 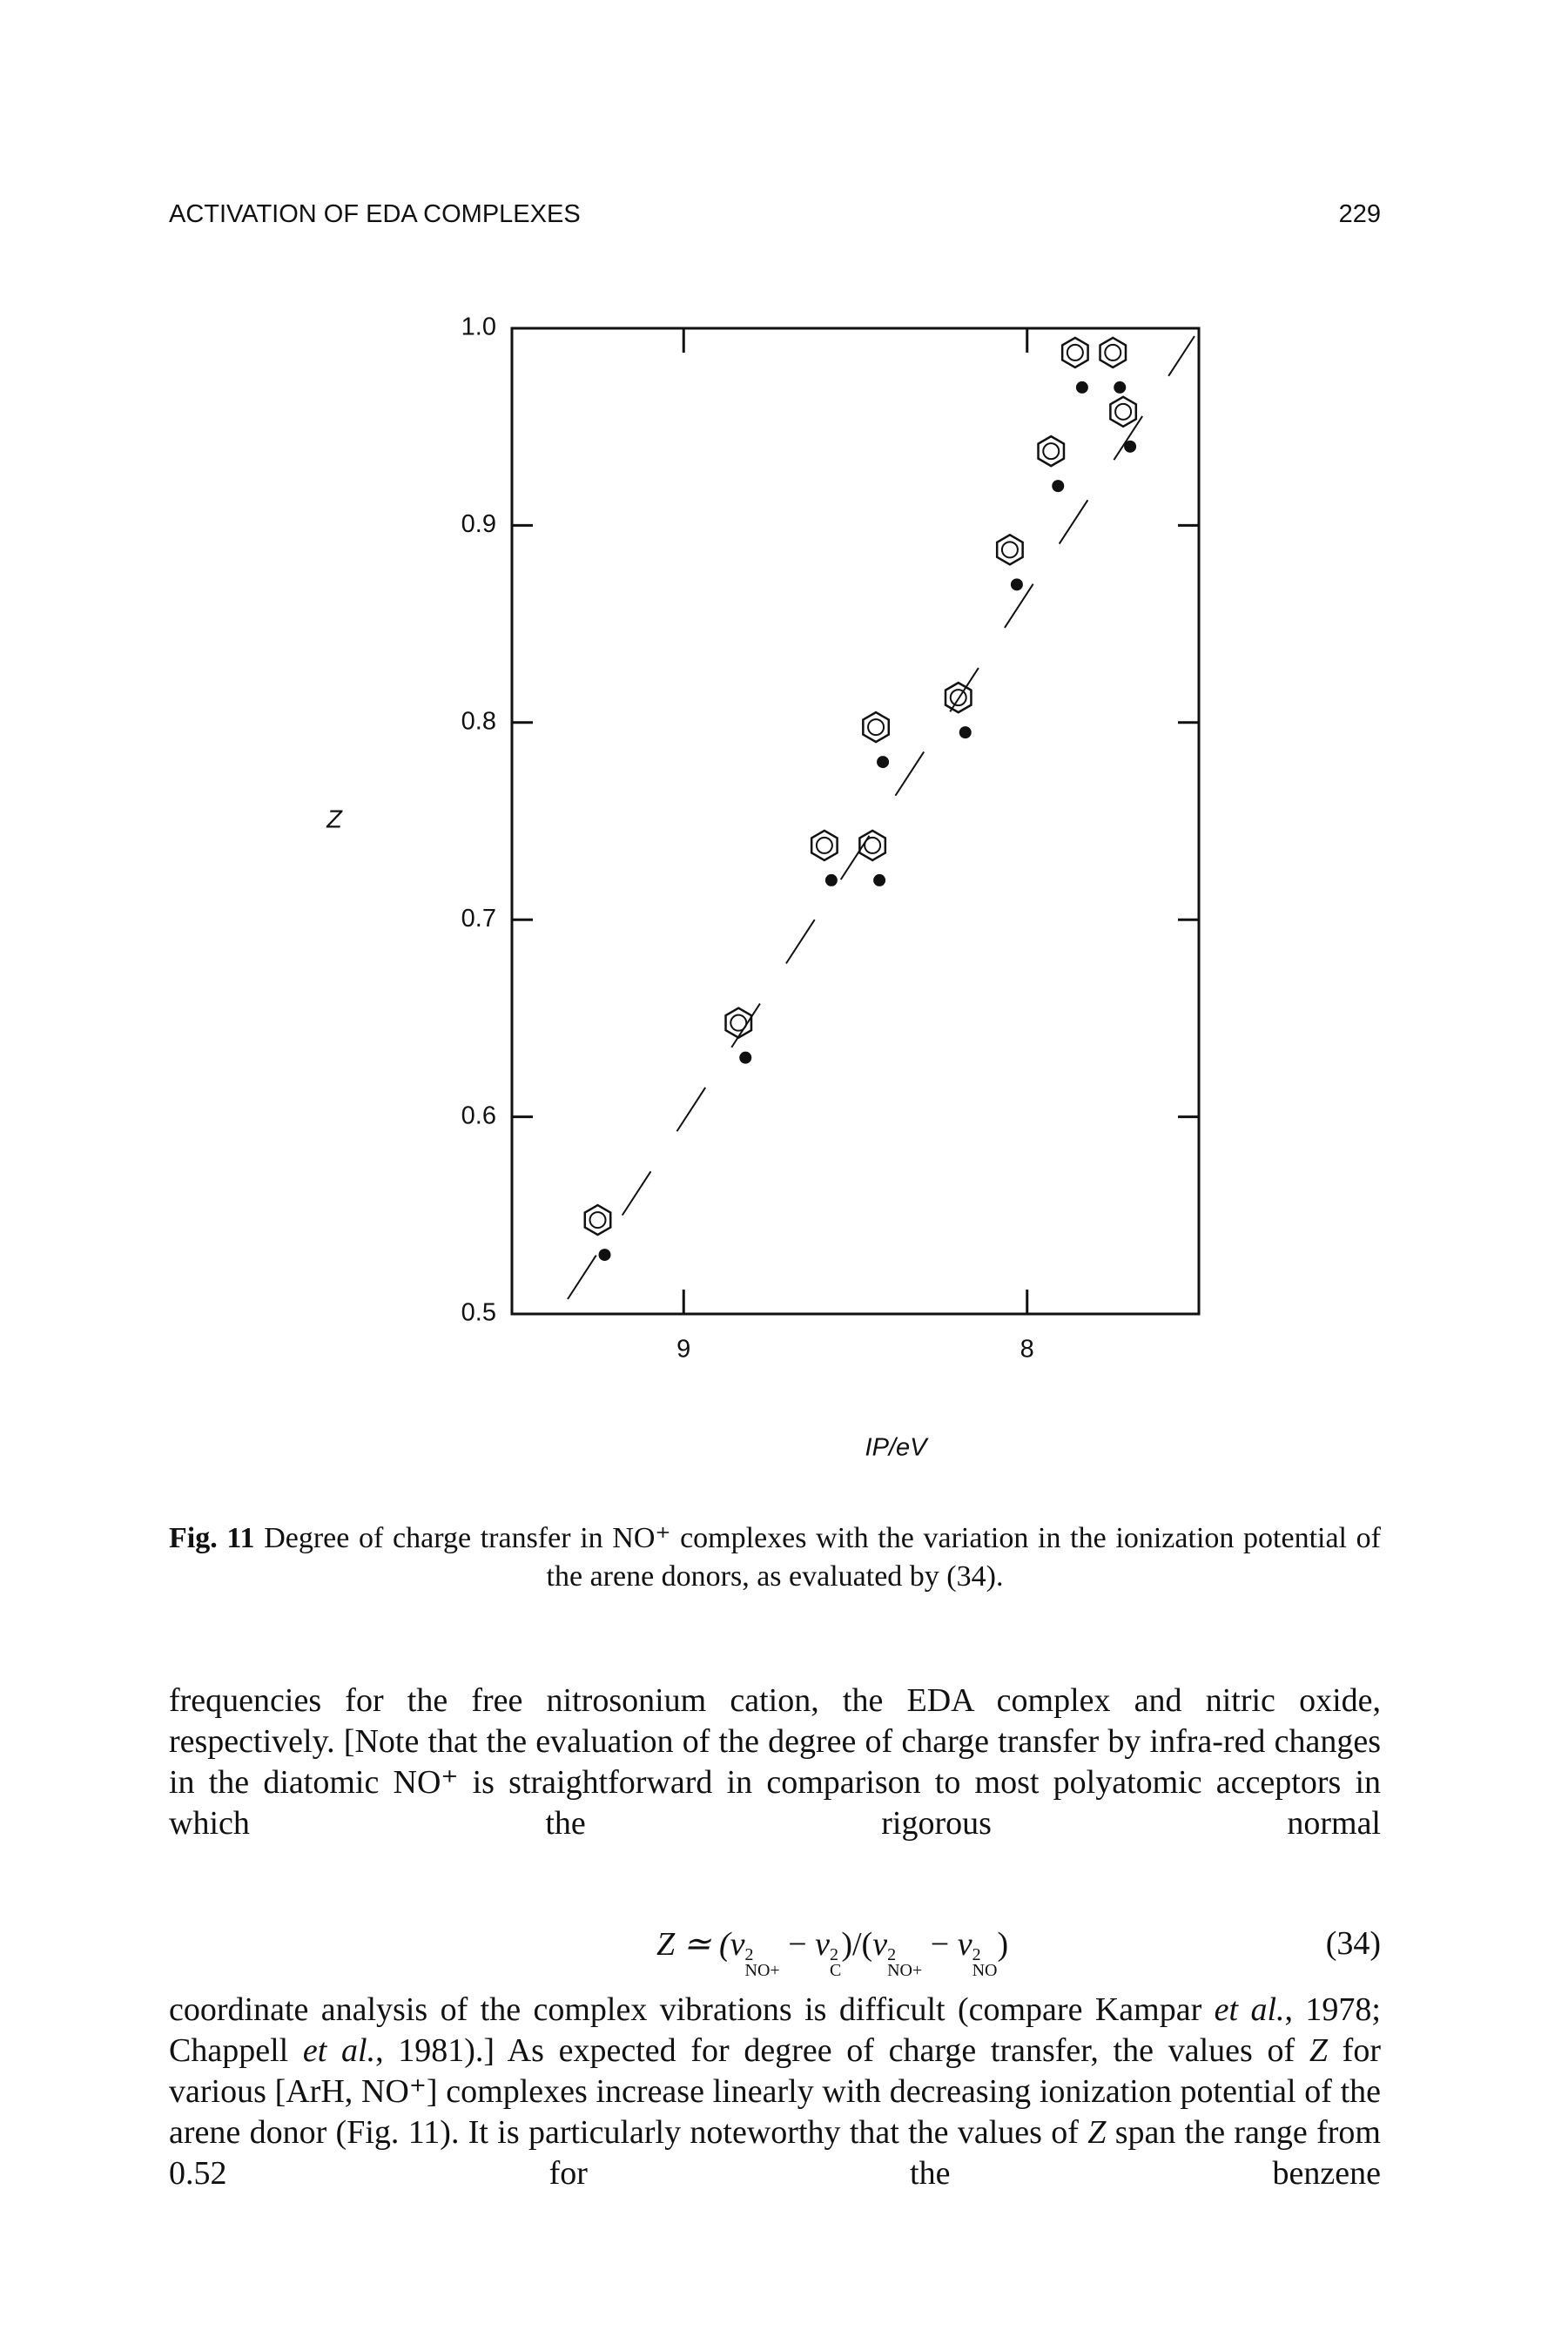 I want to click on y-tick-label: 0.7, so click(x=478, y=919).